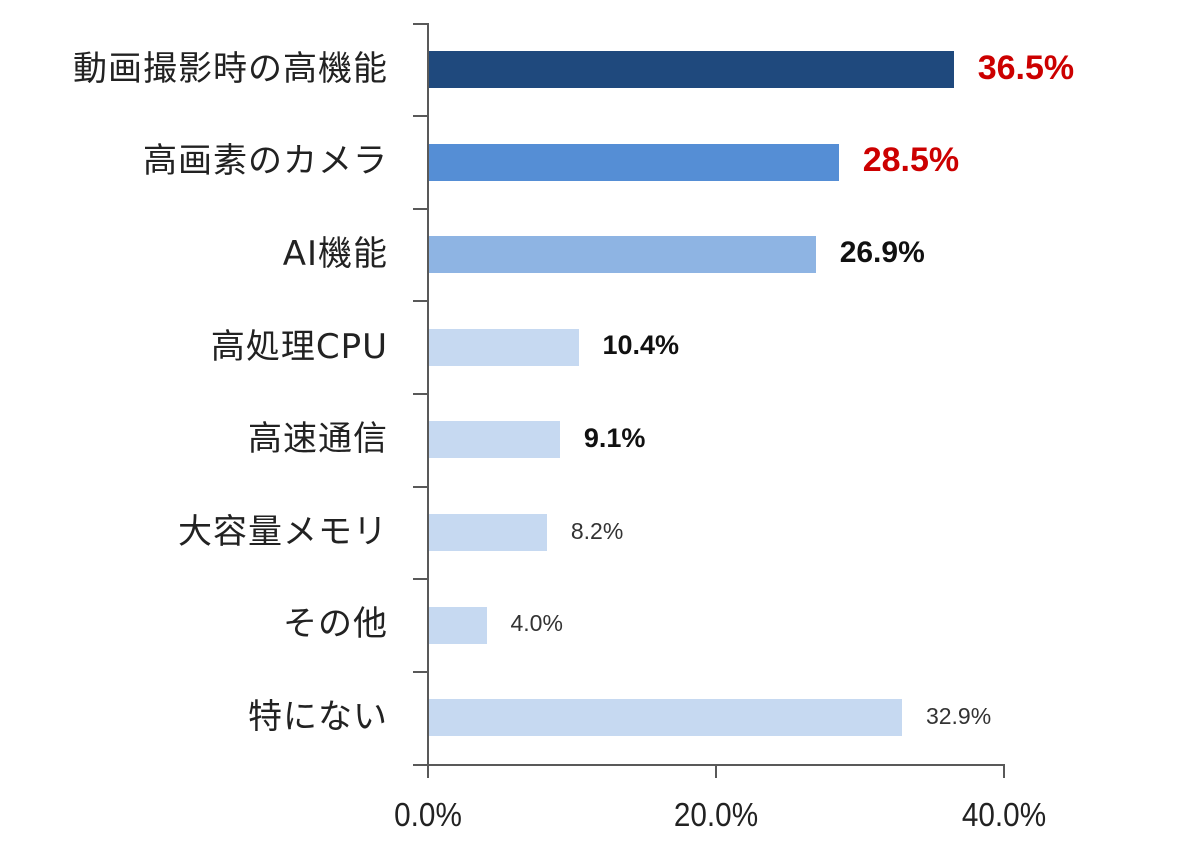  Describe the element at coordinates (1026, 67) in the screenshot. I see `value-label: 36.5%` at that location.